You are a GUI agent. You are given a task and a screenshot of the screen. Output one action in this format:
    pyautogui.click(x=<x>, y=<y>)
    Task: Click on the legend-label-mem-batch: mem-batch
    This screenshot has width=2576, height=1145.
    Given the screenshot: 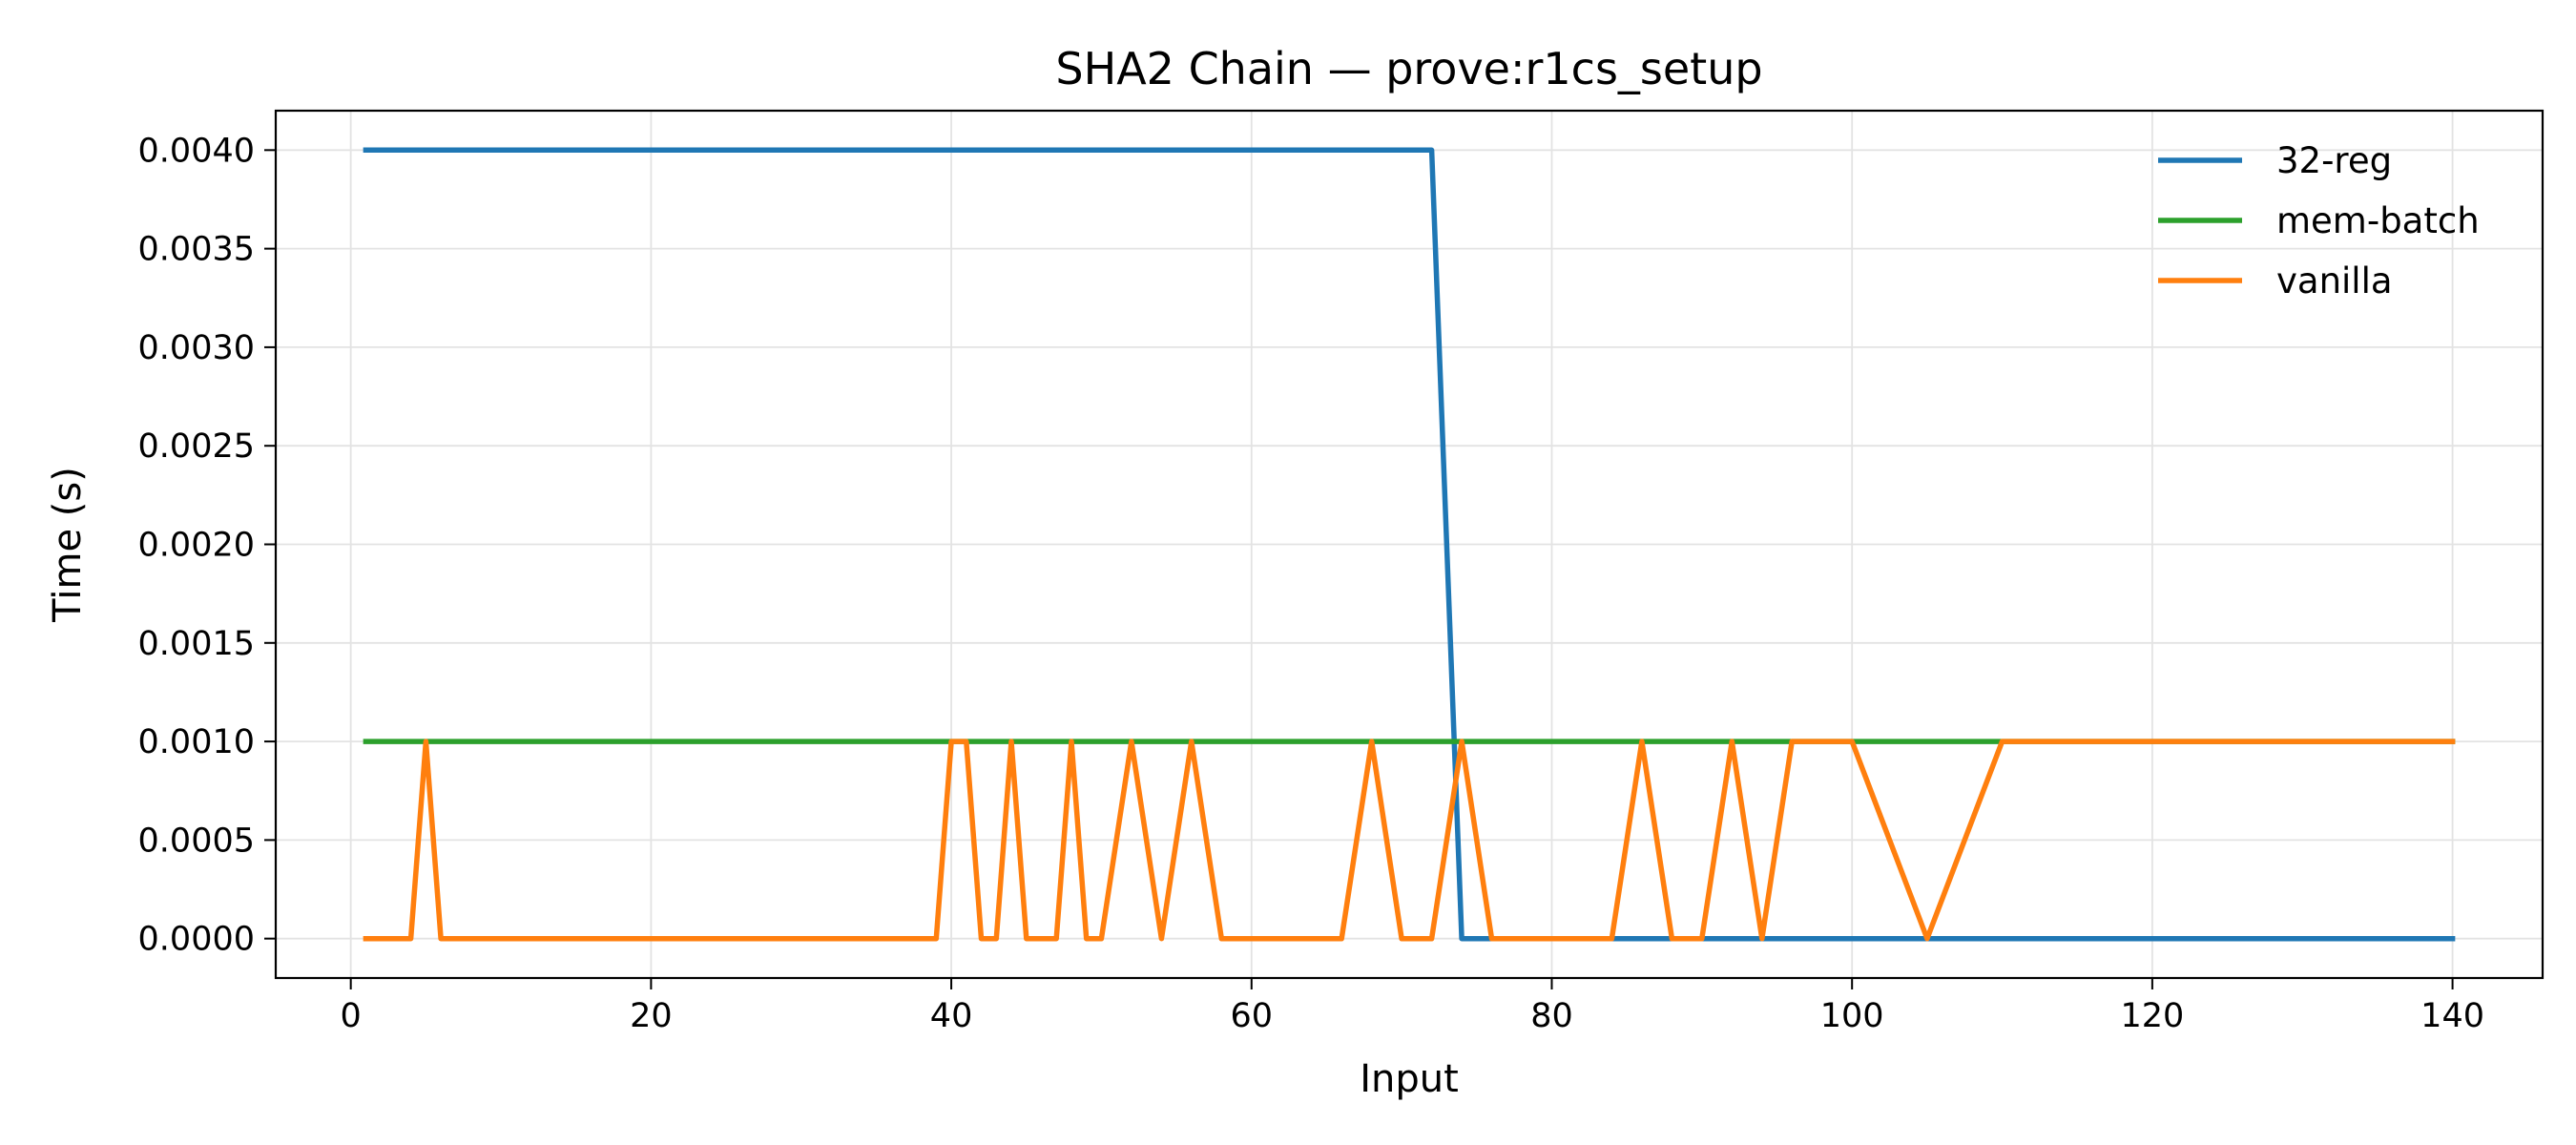 What is the action you would take?
    pyautogui.click(x=2378, y=220)
    